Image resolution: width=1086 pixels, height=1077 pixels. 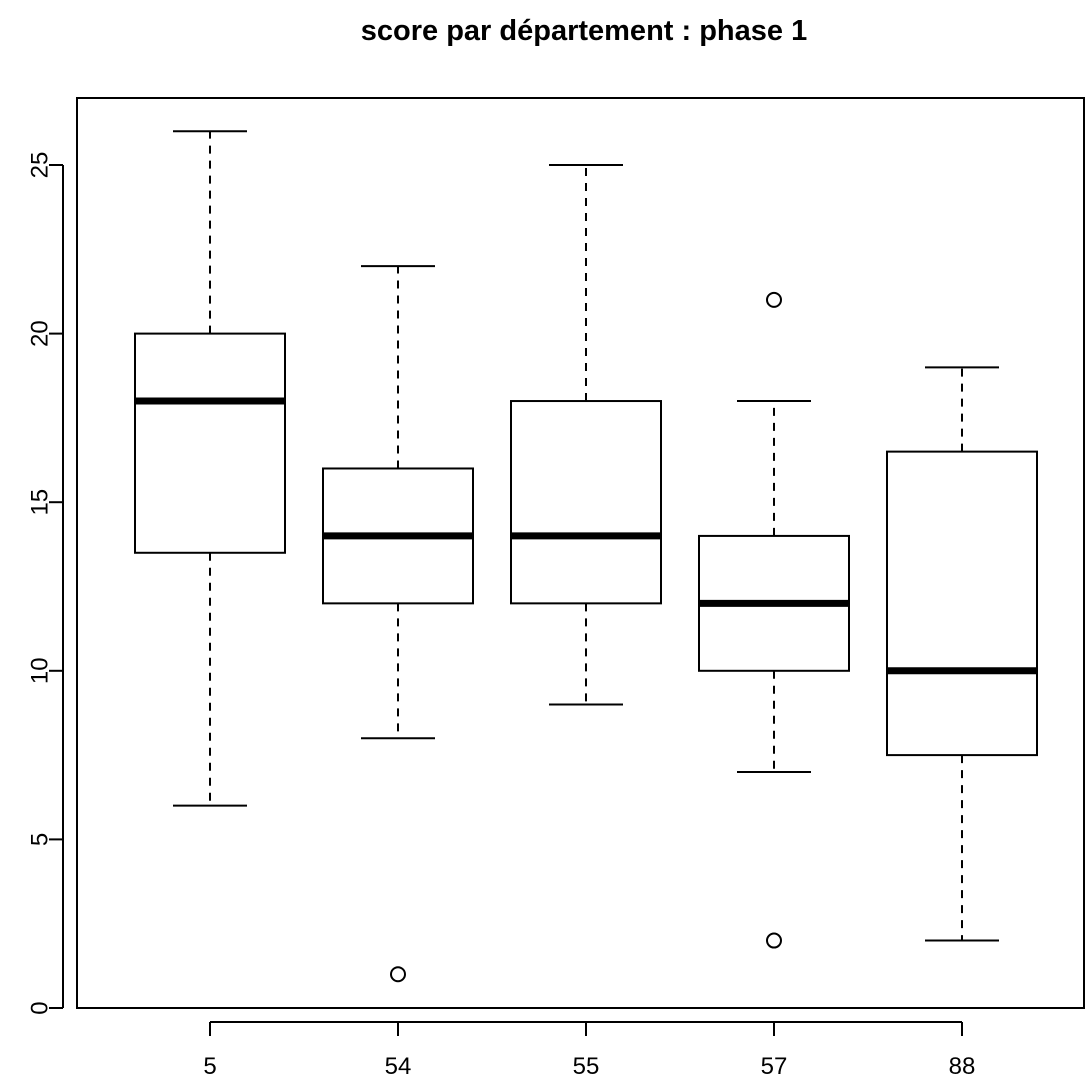 I want to click on x-tick-label: 55, so click(x=586, y=1065).